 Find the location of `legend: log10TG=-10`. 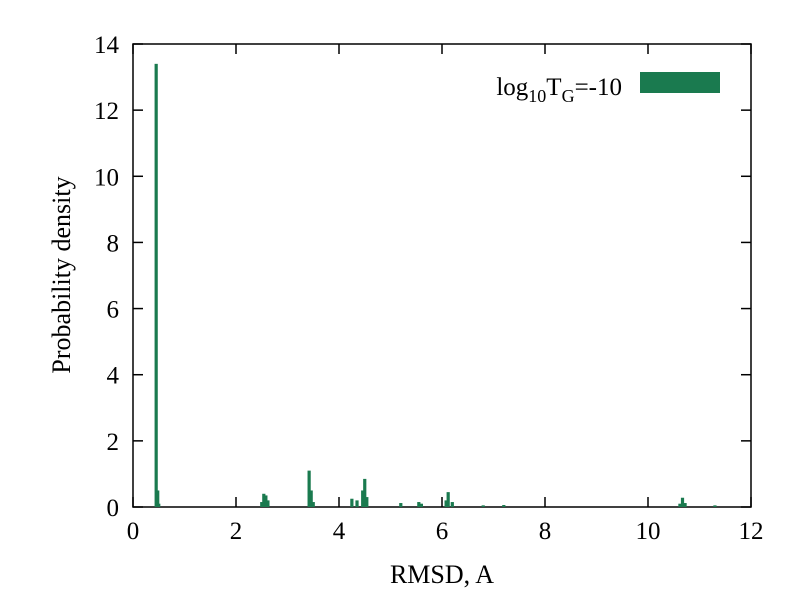

legend: log10TG=-10 is located at coordinates (608, 89).